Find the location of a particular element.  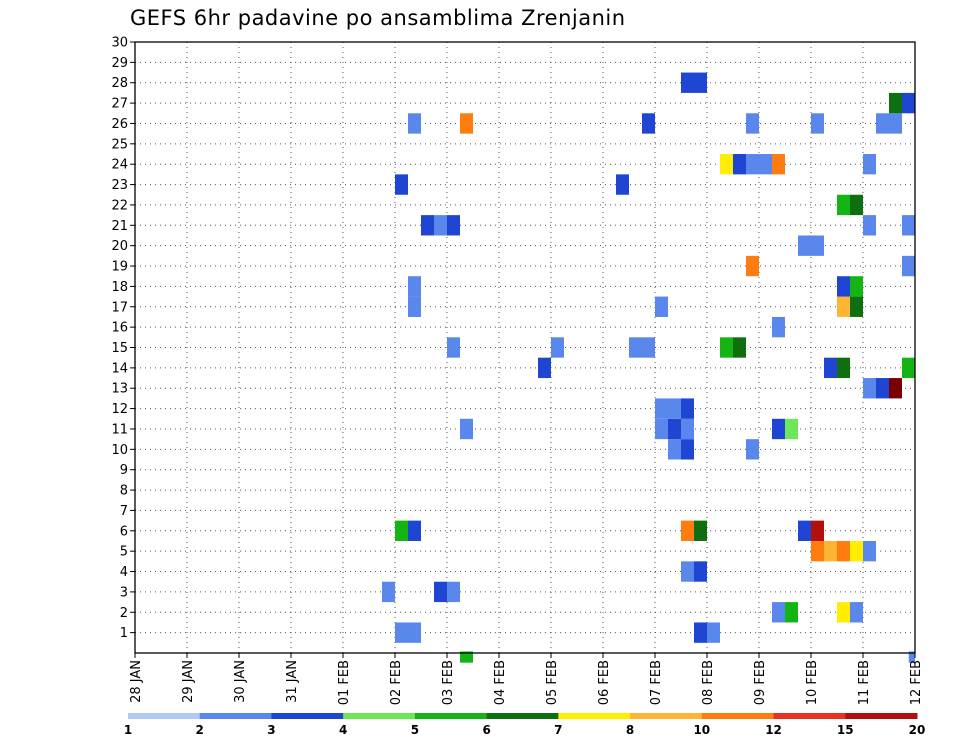

y-tick-label: 6 is located at coordinates (124, 531).